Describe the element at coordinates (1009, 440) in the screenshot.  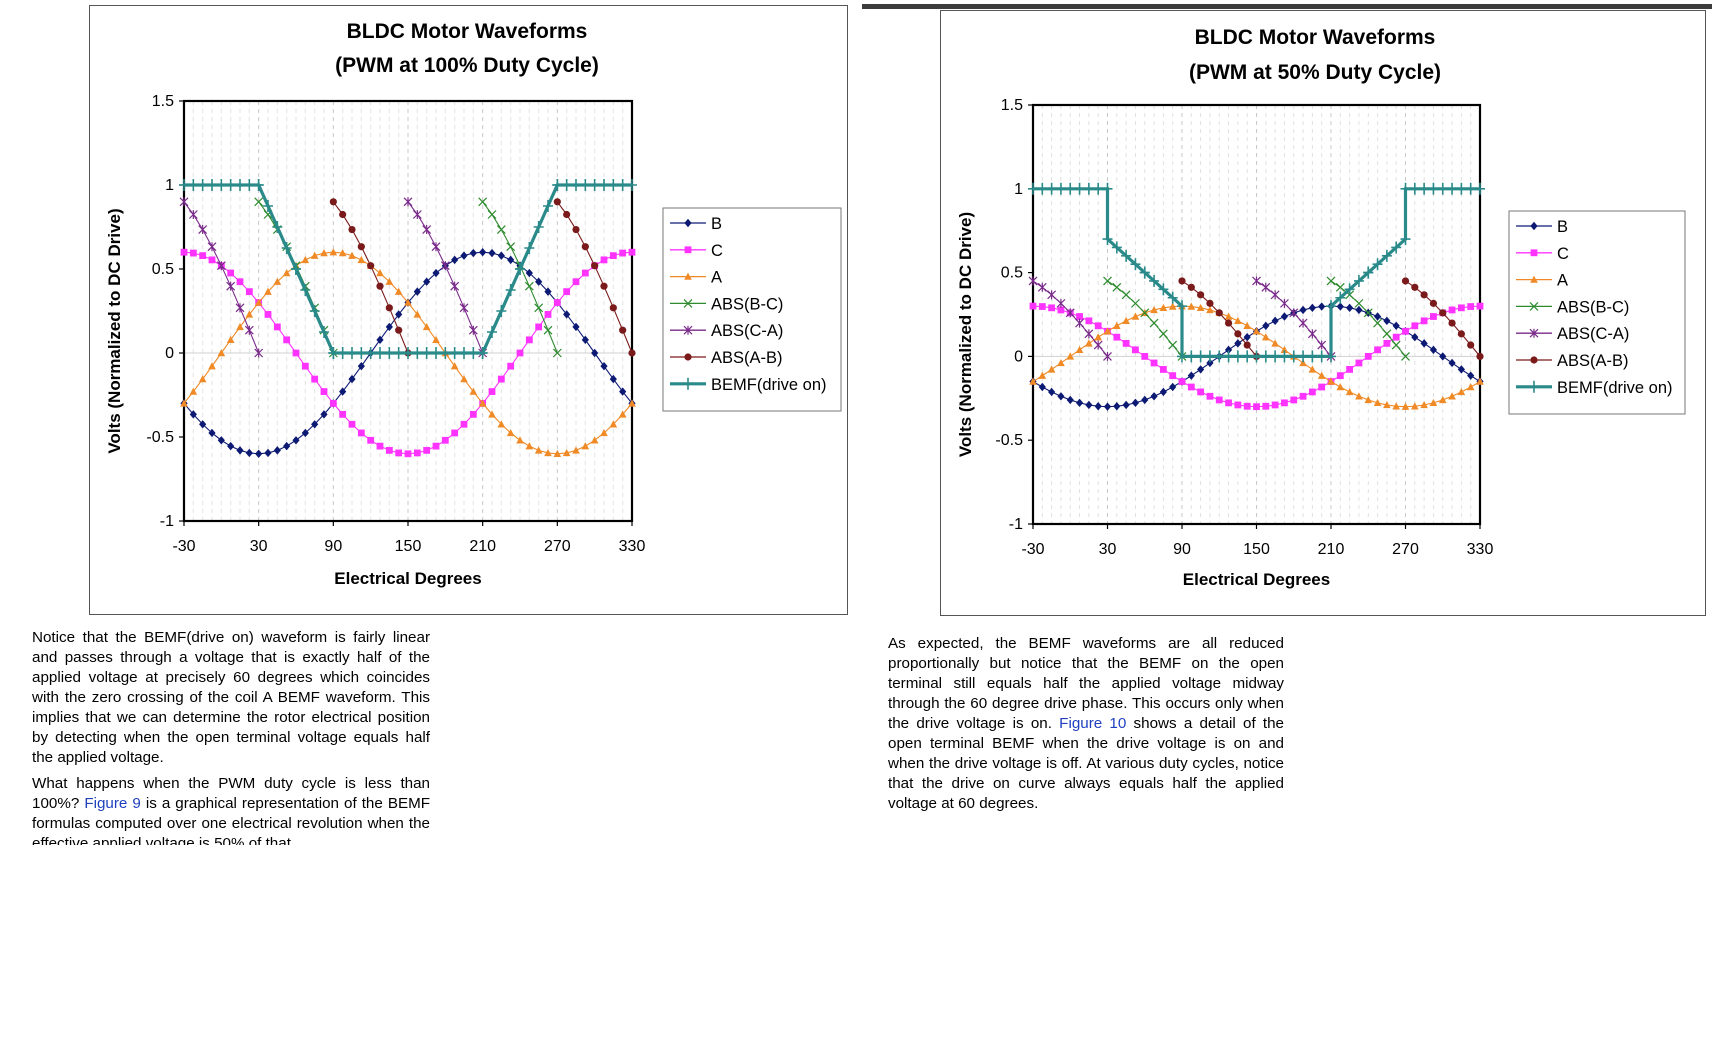
I see `y-tick-label: -0.5` at that location.